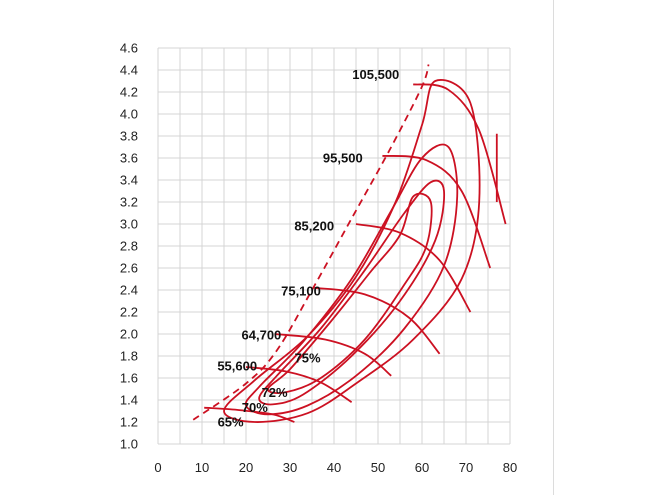 Image resolution: width=660 pixels, height=495 pixels. What do you see at coordinates (466, 467) in the screenshot?
I see `x-tick-label: 70` at bounding box center [466, 467].